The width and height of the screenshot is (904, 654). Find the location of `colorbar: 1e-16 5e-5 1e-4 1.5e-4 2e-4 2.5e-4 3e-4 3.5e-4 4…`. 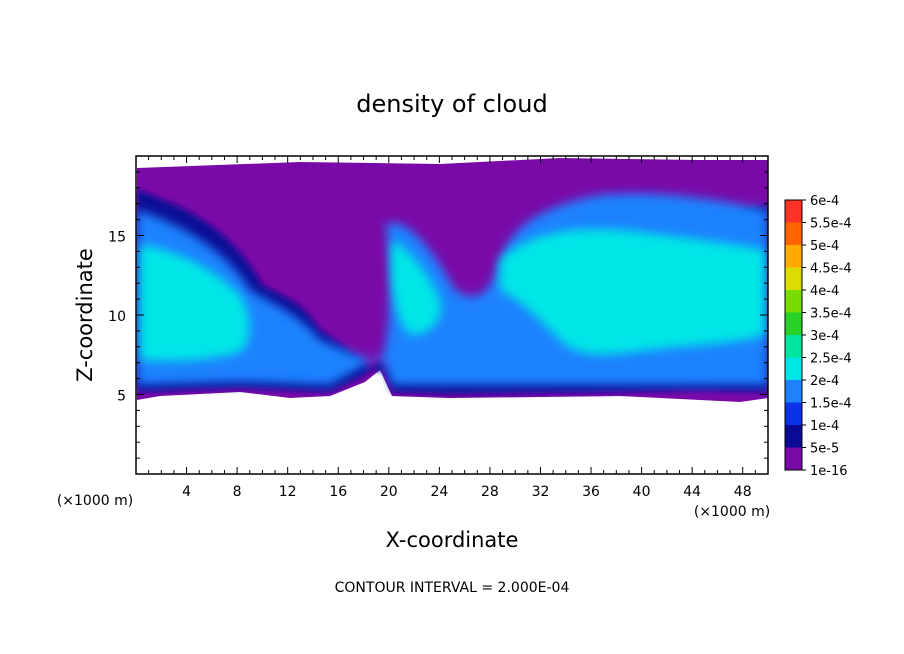

colorbar: 1e-16 5e-5 1e-4 1.5e-4 2e-4 2.5e-4 3e-4 3.5e-4 4… is located at coordinates (818, 336).